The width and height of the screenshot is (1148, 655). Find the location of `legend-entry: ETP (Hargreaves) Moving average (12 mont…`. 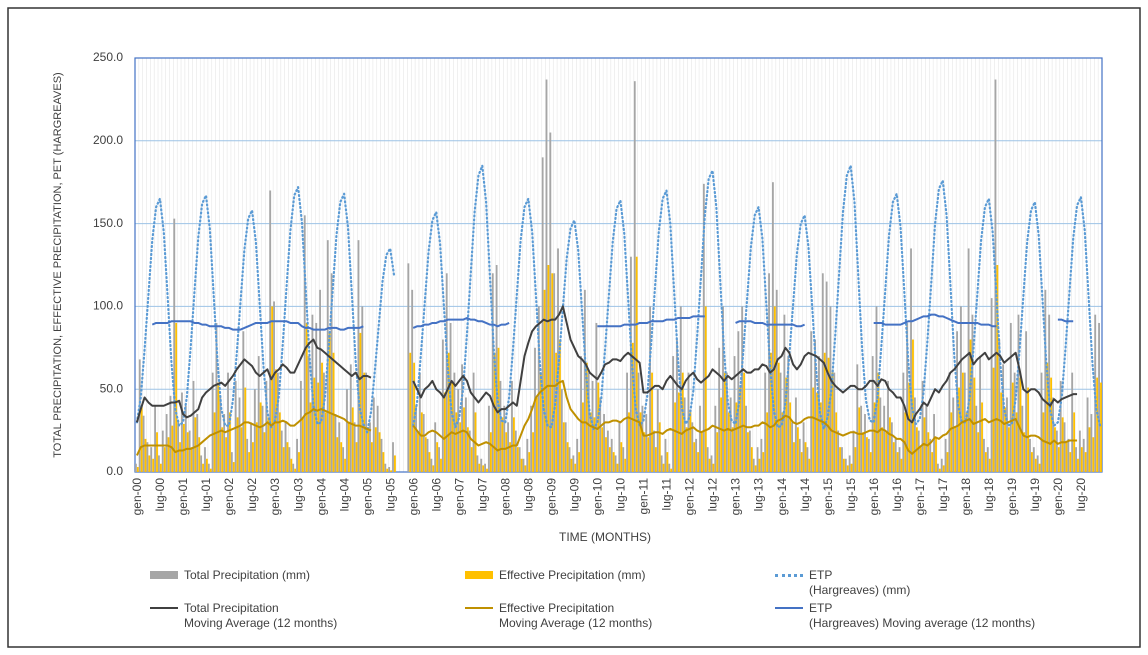

legend-entry: ETP (Hargreaves) Moving average (12 mont… is located at coordinates (905, 616).